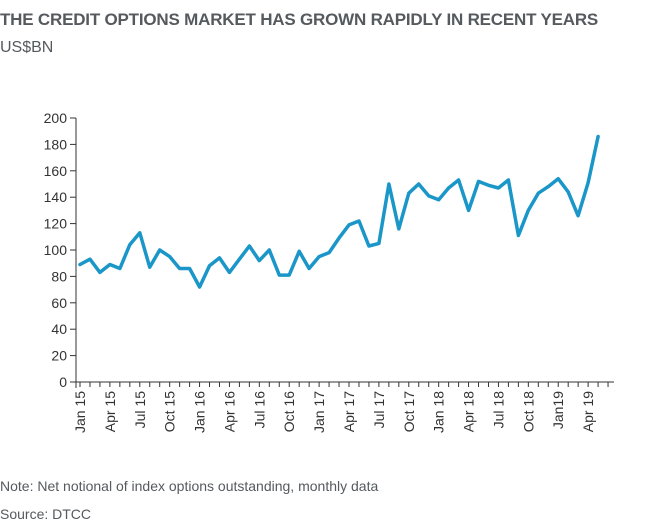 The width and height of the screenshot is (660, 532). Describe the element at coordinates (439, 412) in the screenshot. I see `x-tick-label: Jan 18` at that location.